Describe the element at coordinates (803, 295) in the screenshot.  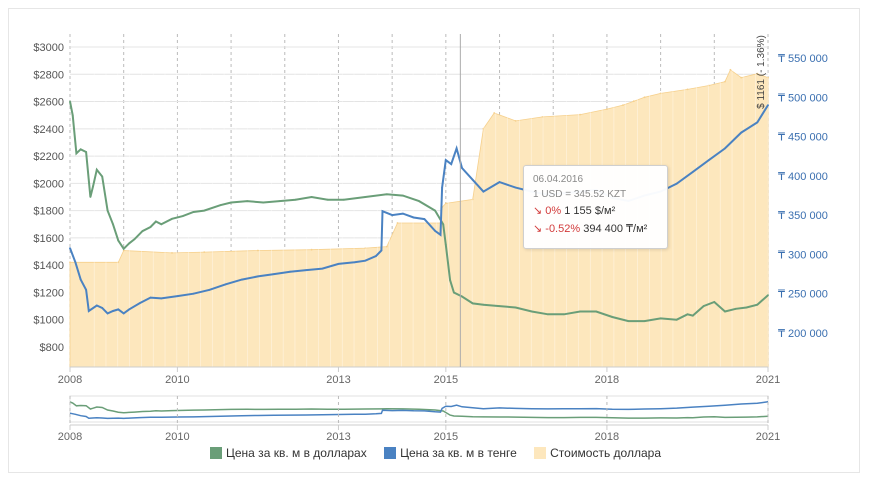
I see `y-right-tick-label: ₸ 250 000` at that location.